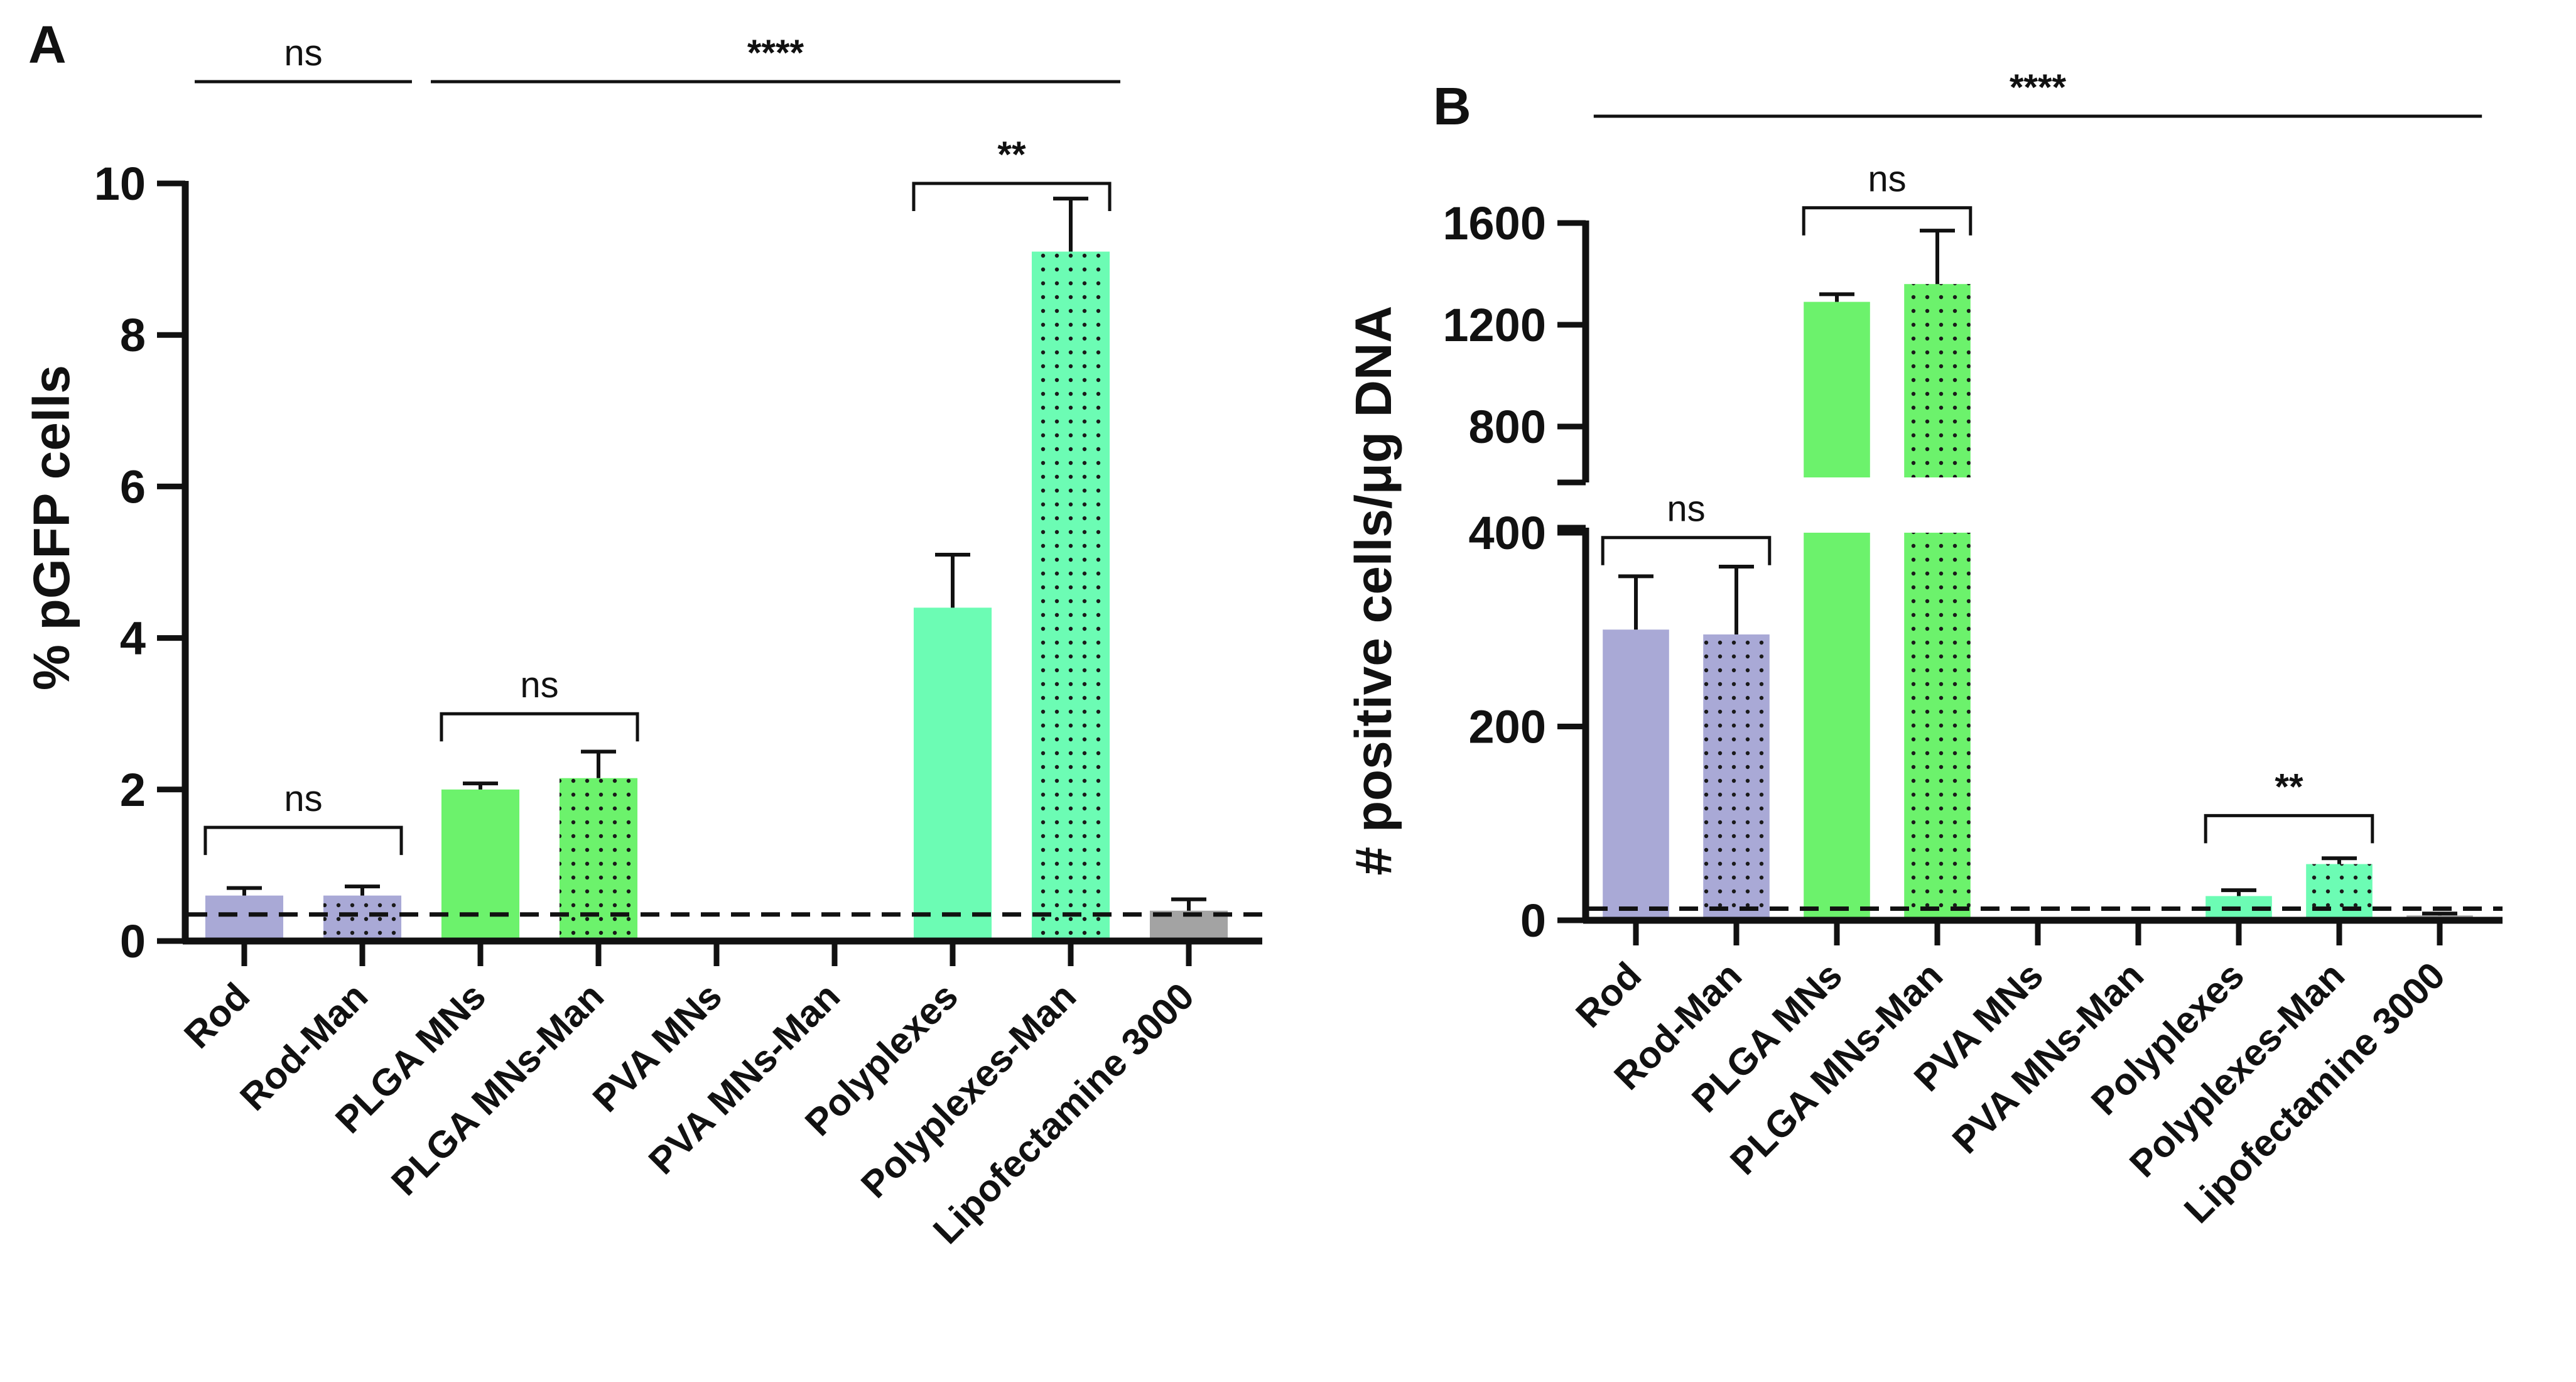  I want to click on panel-a-sig-label-1: ns, so click(539, 685).